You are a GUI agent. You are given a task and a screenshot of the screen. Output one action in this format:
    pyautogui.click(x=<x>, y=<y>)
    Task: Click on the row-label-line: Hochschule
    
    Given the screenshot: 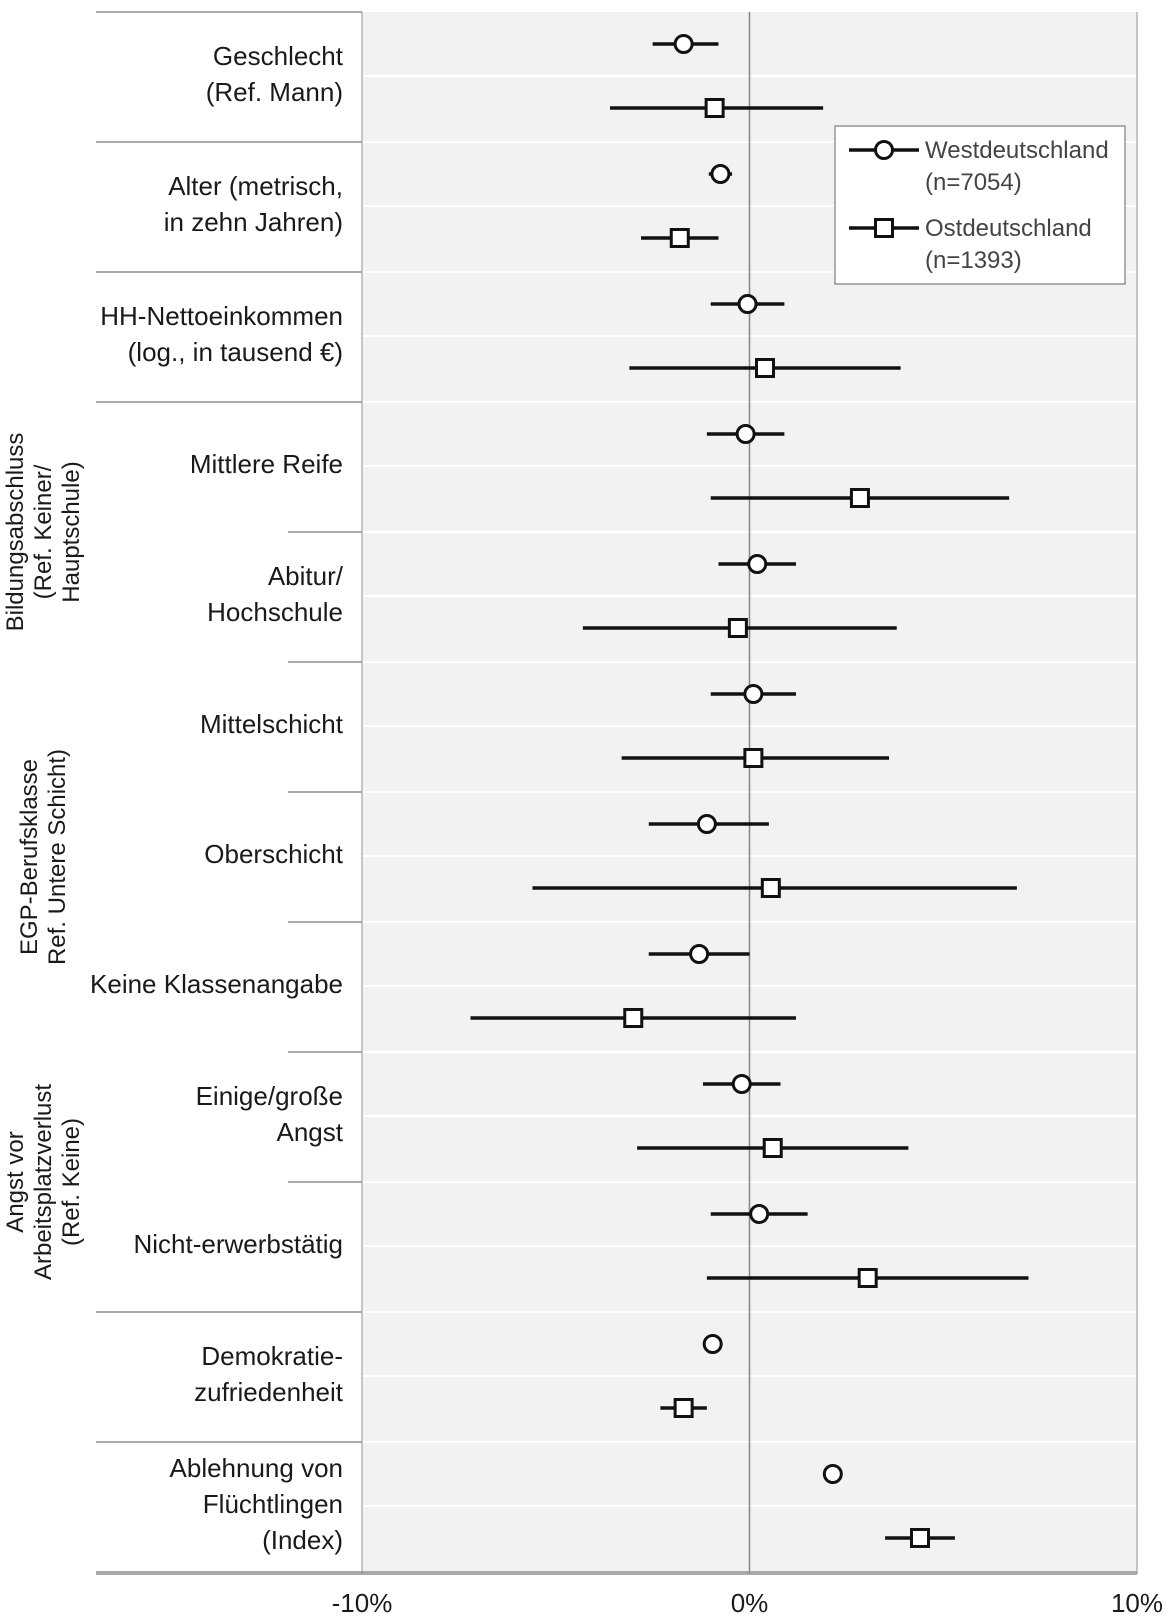 What is the action you would take?
    pyautogui.click(x=275, y=612)
    